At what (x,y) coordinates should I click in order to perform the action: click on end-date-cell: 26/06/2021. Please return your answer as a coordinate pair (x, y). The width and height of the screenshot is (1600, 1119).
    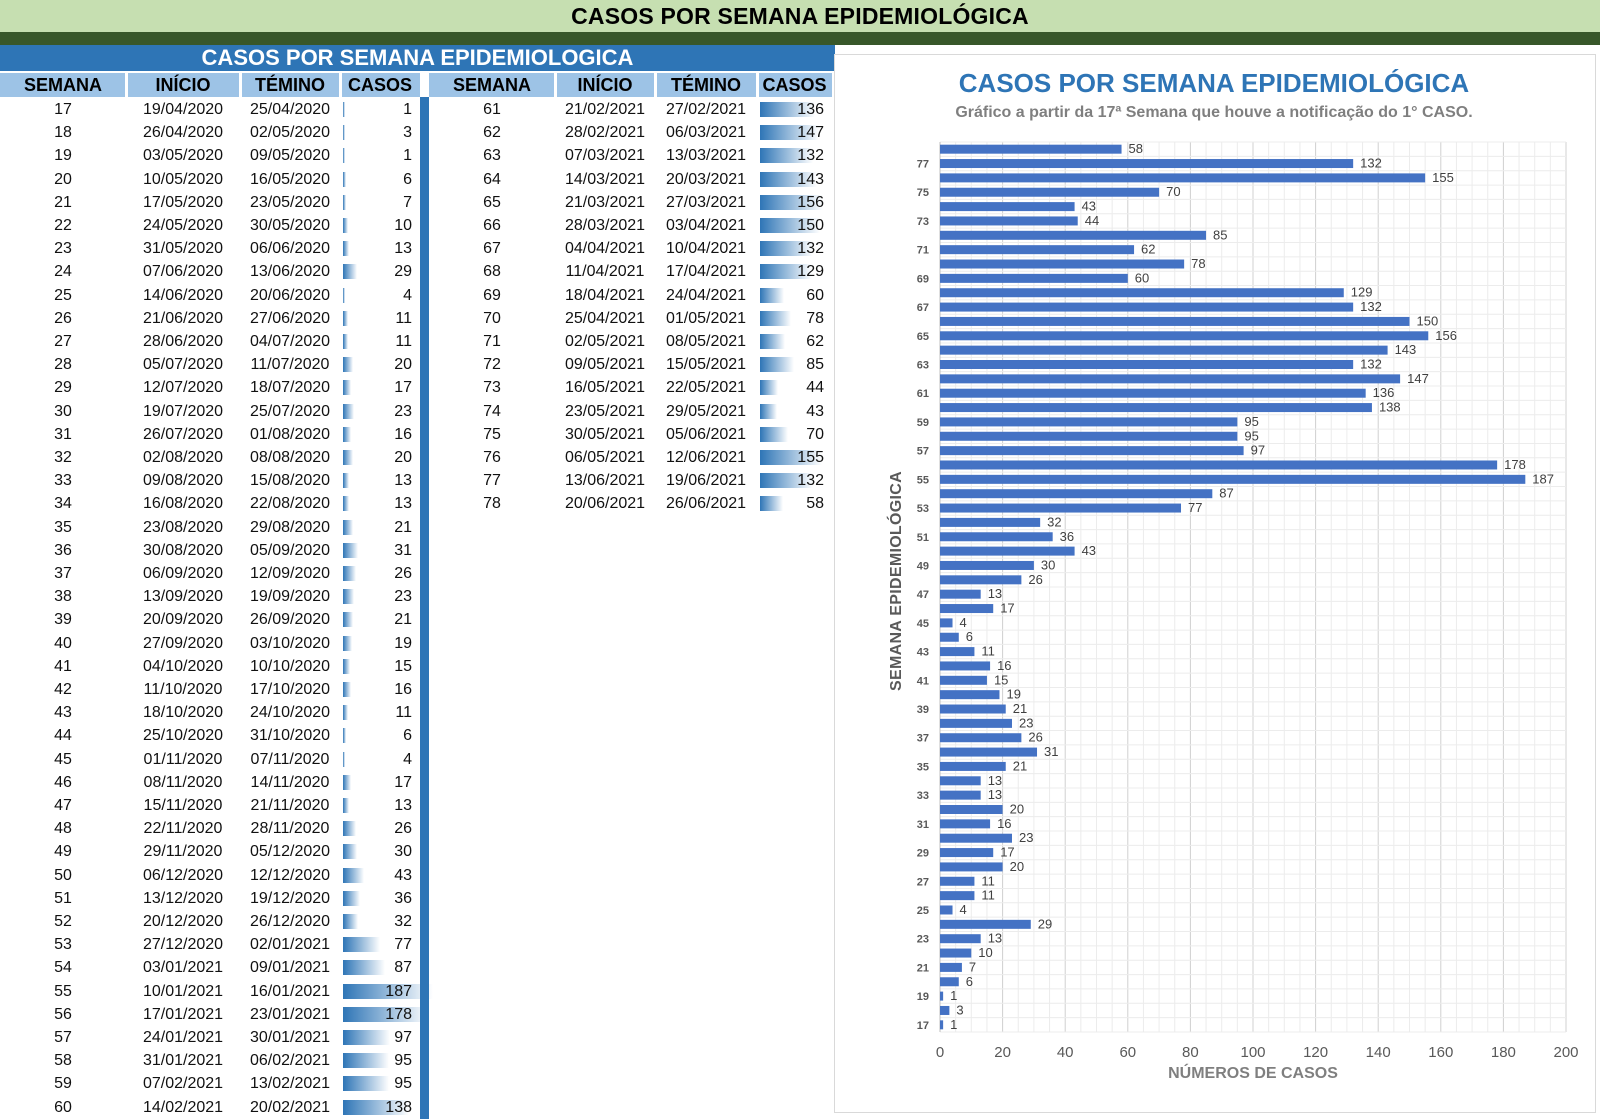
    Looking at the image, I should click on (706, 504).